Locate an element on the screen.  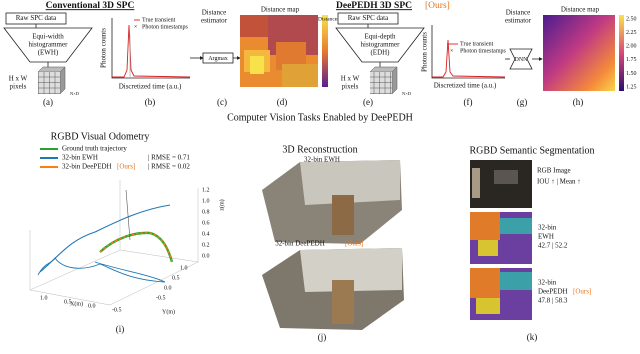
legend-label: 32-bin EWH is located at coordinates (80, 158).